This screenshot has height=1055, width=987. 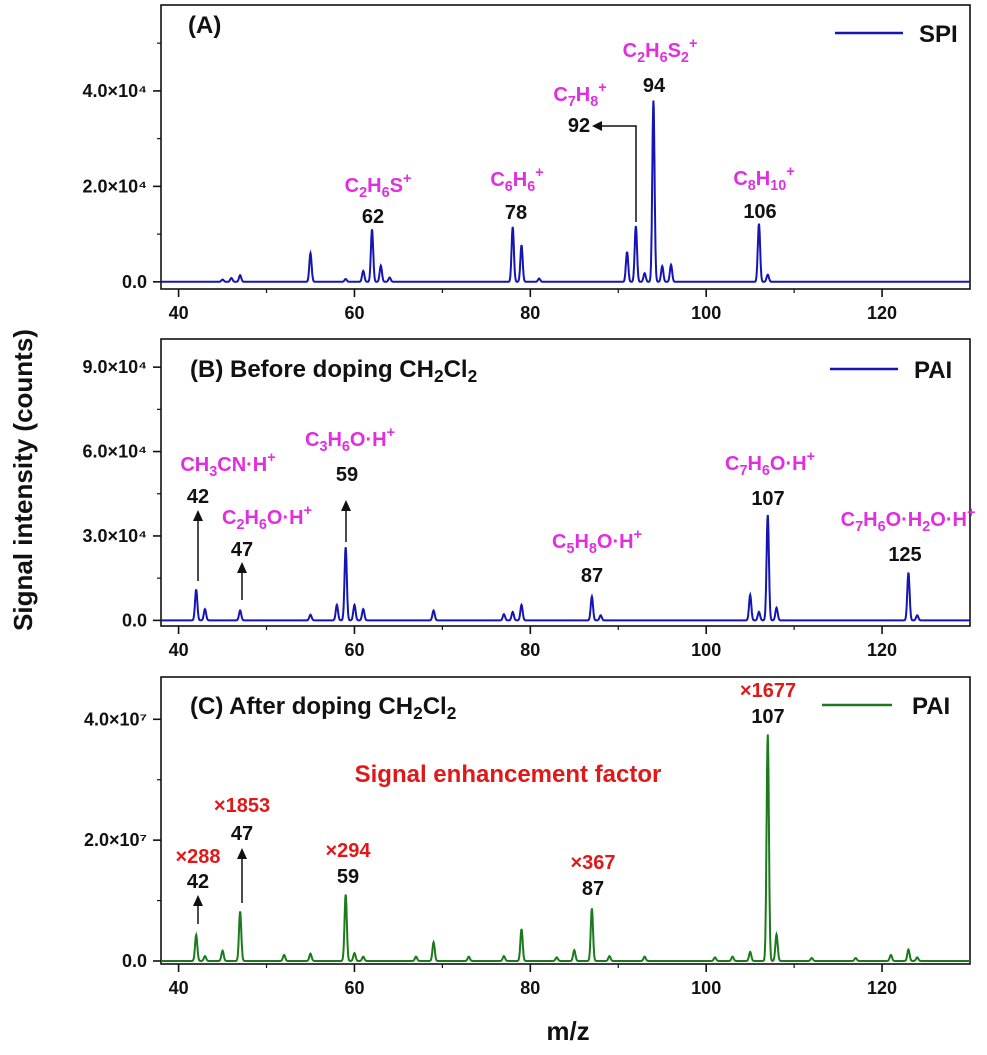 I want to click on panel-b-x-ticks: 40 60 80 100 120, so click(x=533, y=643).